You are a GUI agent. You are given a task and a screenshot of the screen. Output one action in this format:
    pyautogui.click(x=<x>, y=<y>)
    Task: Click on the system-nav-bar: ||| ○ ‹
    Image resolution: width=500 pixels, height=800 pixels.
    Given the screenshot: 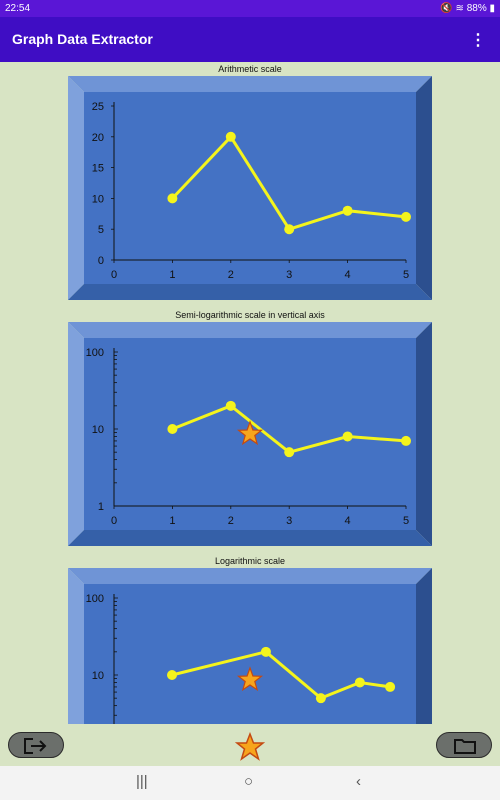 What is the action you would take?
    pyautogui.click(x=250, y=783)
    